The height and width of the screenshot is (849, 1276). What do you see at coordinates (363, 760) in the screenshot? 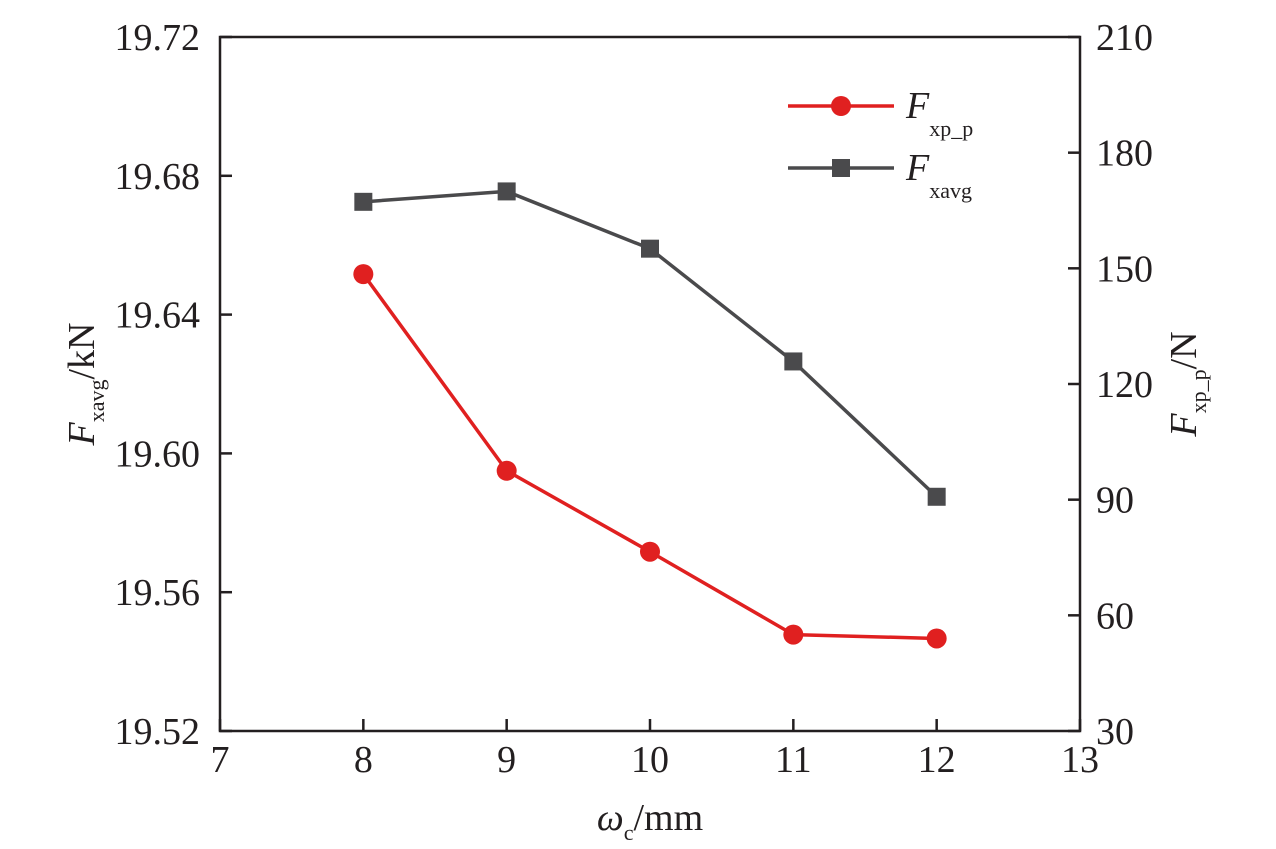
I see `x-tick-label: 8` at bounding box center [363, 760].